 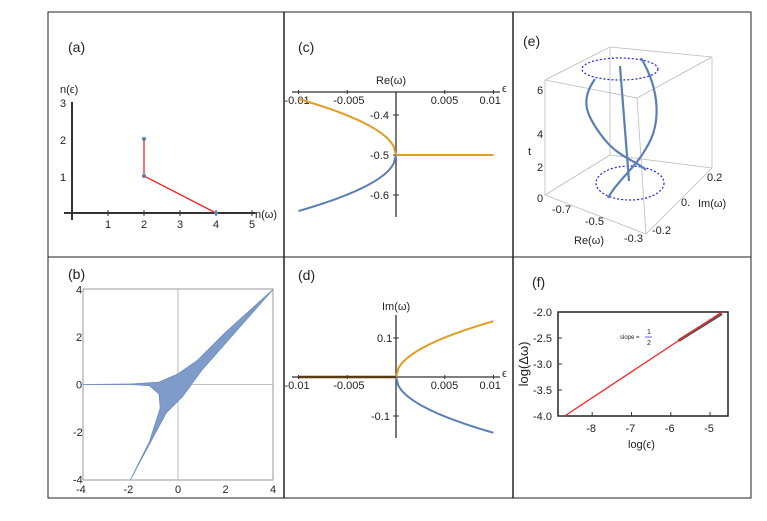 What do you see at coordinates (63, 104) in the screenshot?
I see `y-tick-label: 3` at bounding box center [63, 104].